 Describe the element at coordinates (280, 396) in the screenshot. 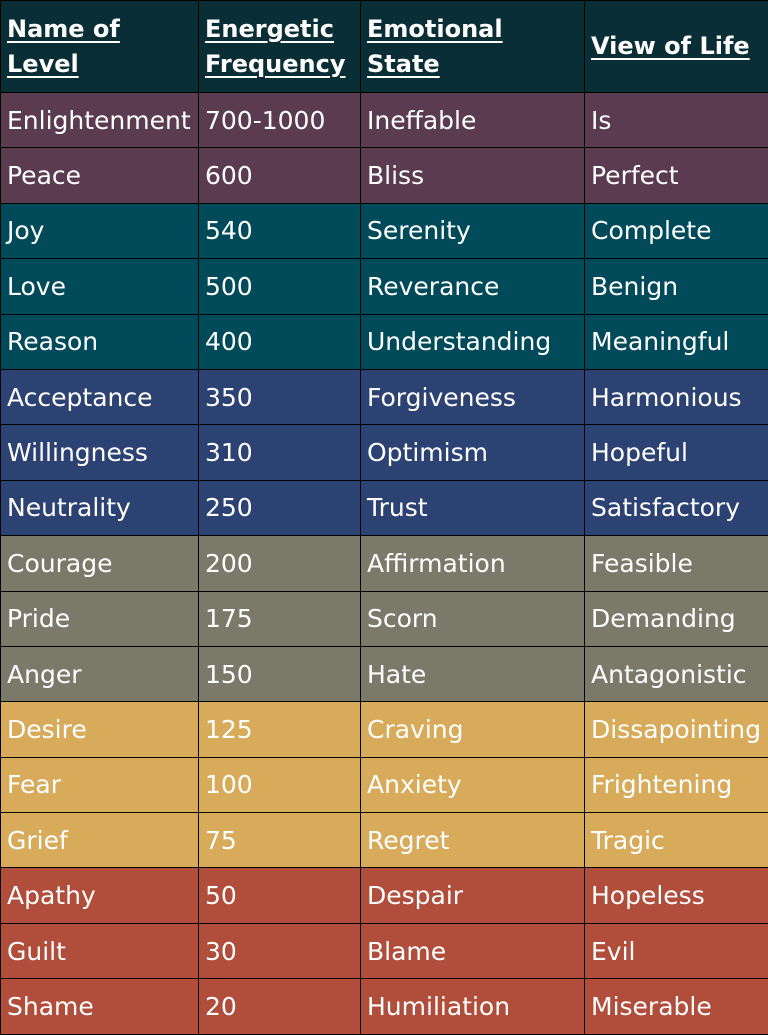

I see `frequency-cell: 350` at that location.